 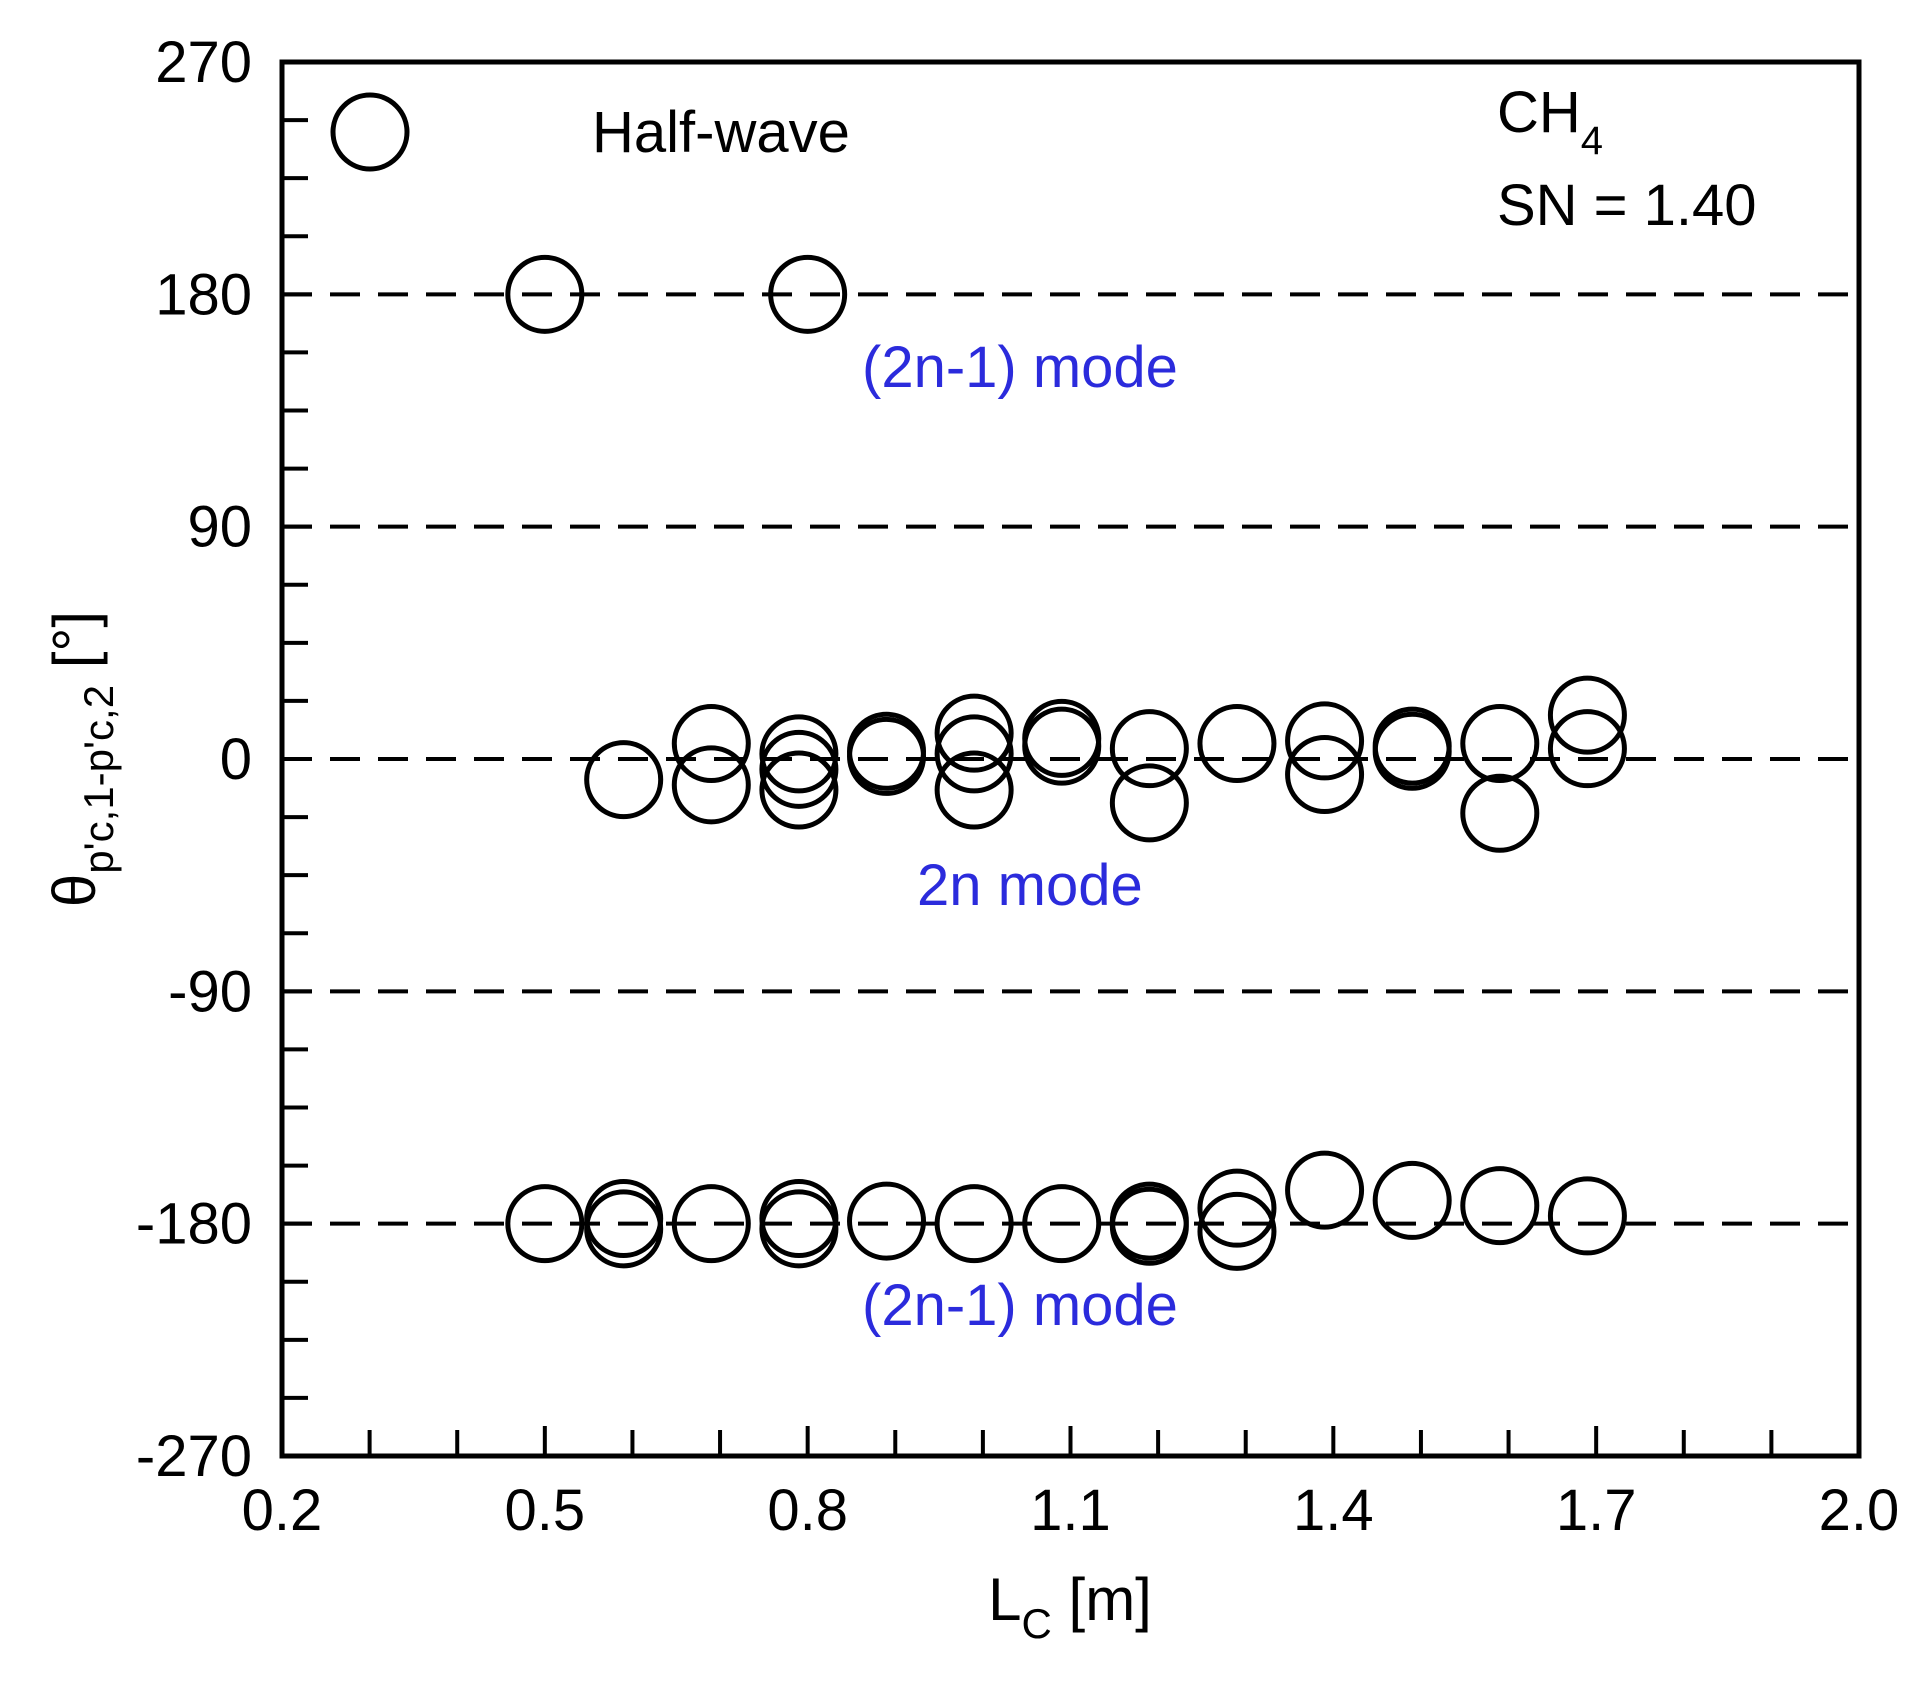 I want to click on x-tick-label: 1.1, so click(x=1070, y=1510).